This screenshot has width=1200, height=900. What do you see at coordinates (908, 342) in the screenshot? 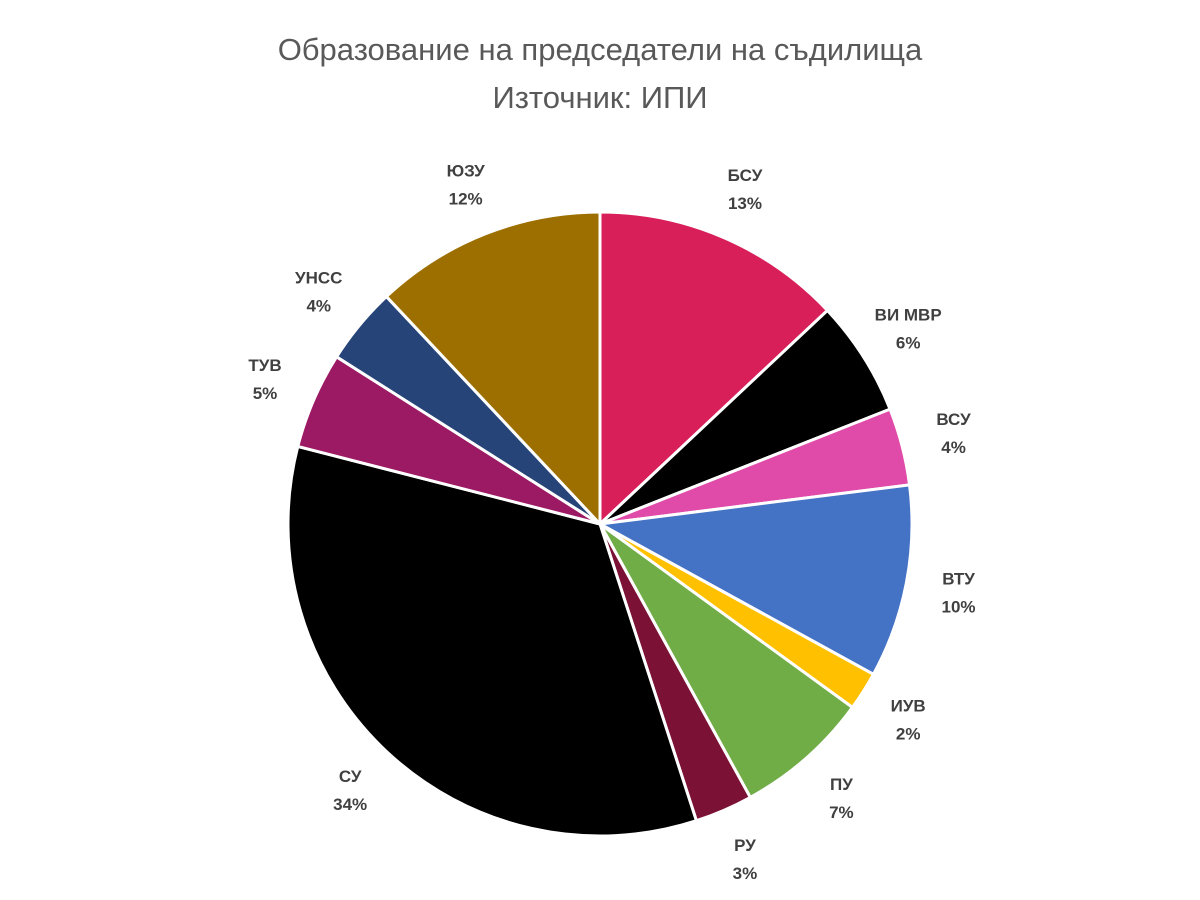
I see `slice-value-label: 6%` at bounding box center [908, 342].